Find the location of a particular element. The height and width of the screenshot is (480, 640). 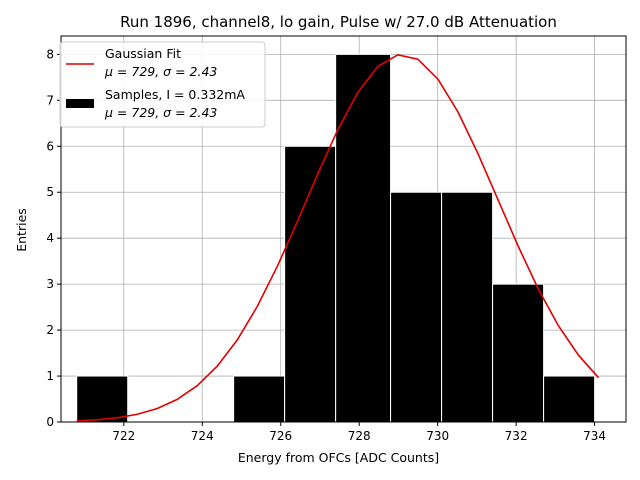

legend-samples-stats: μ = 729, σ = 2.43 is located at coordinates (160, 112).